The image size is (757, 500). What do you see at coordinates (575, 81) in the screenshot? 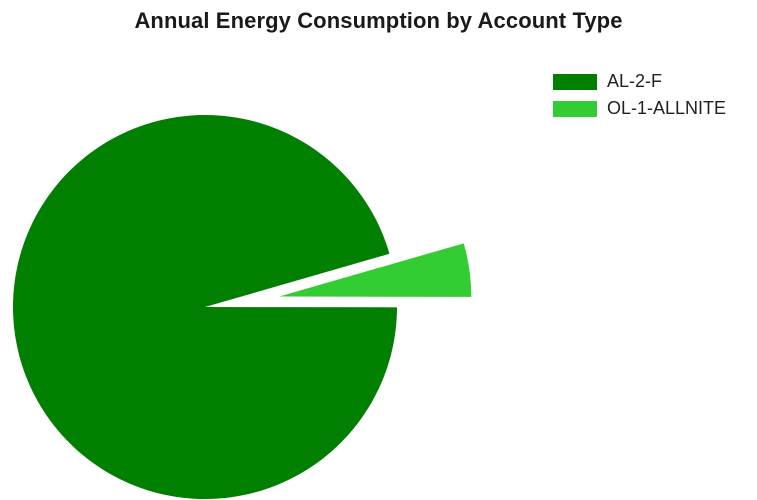
I see `legend-swatch-al-2-f` at bounding box center [575, 81].